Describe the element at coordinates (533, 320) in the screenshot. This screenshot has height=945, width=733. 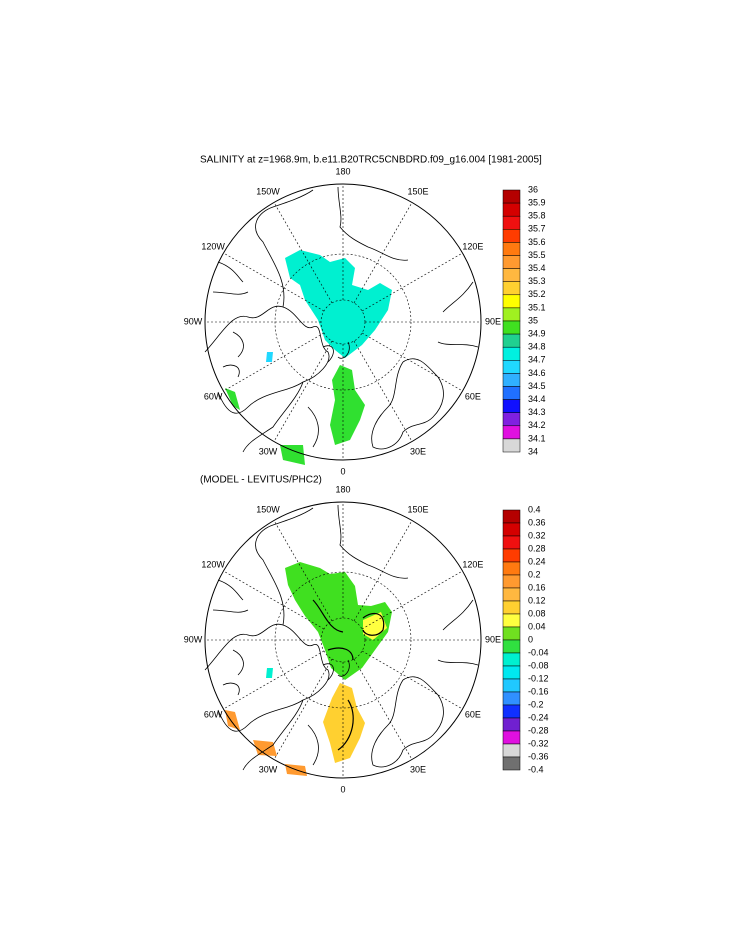
I see `colorbar-label: 35` at that location.